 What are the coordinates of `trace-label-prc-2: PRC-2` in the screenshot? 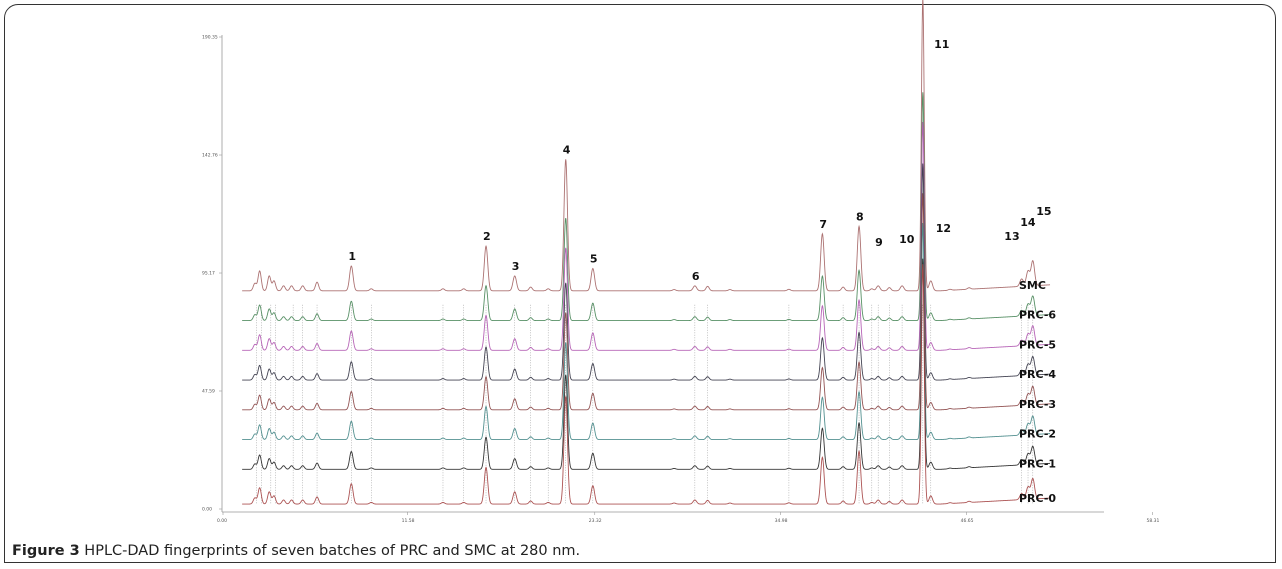 It's located at (1037, 434).